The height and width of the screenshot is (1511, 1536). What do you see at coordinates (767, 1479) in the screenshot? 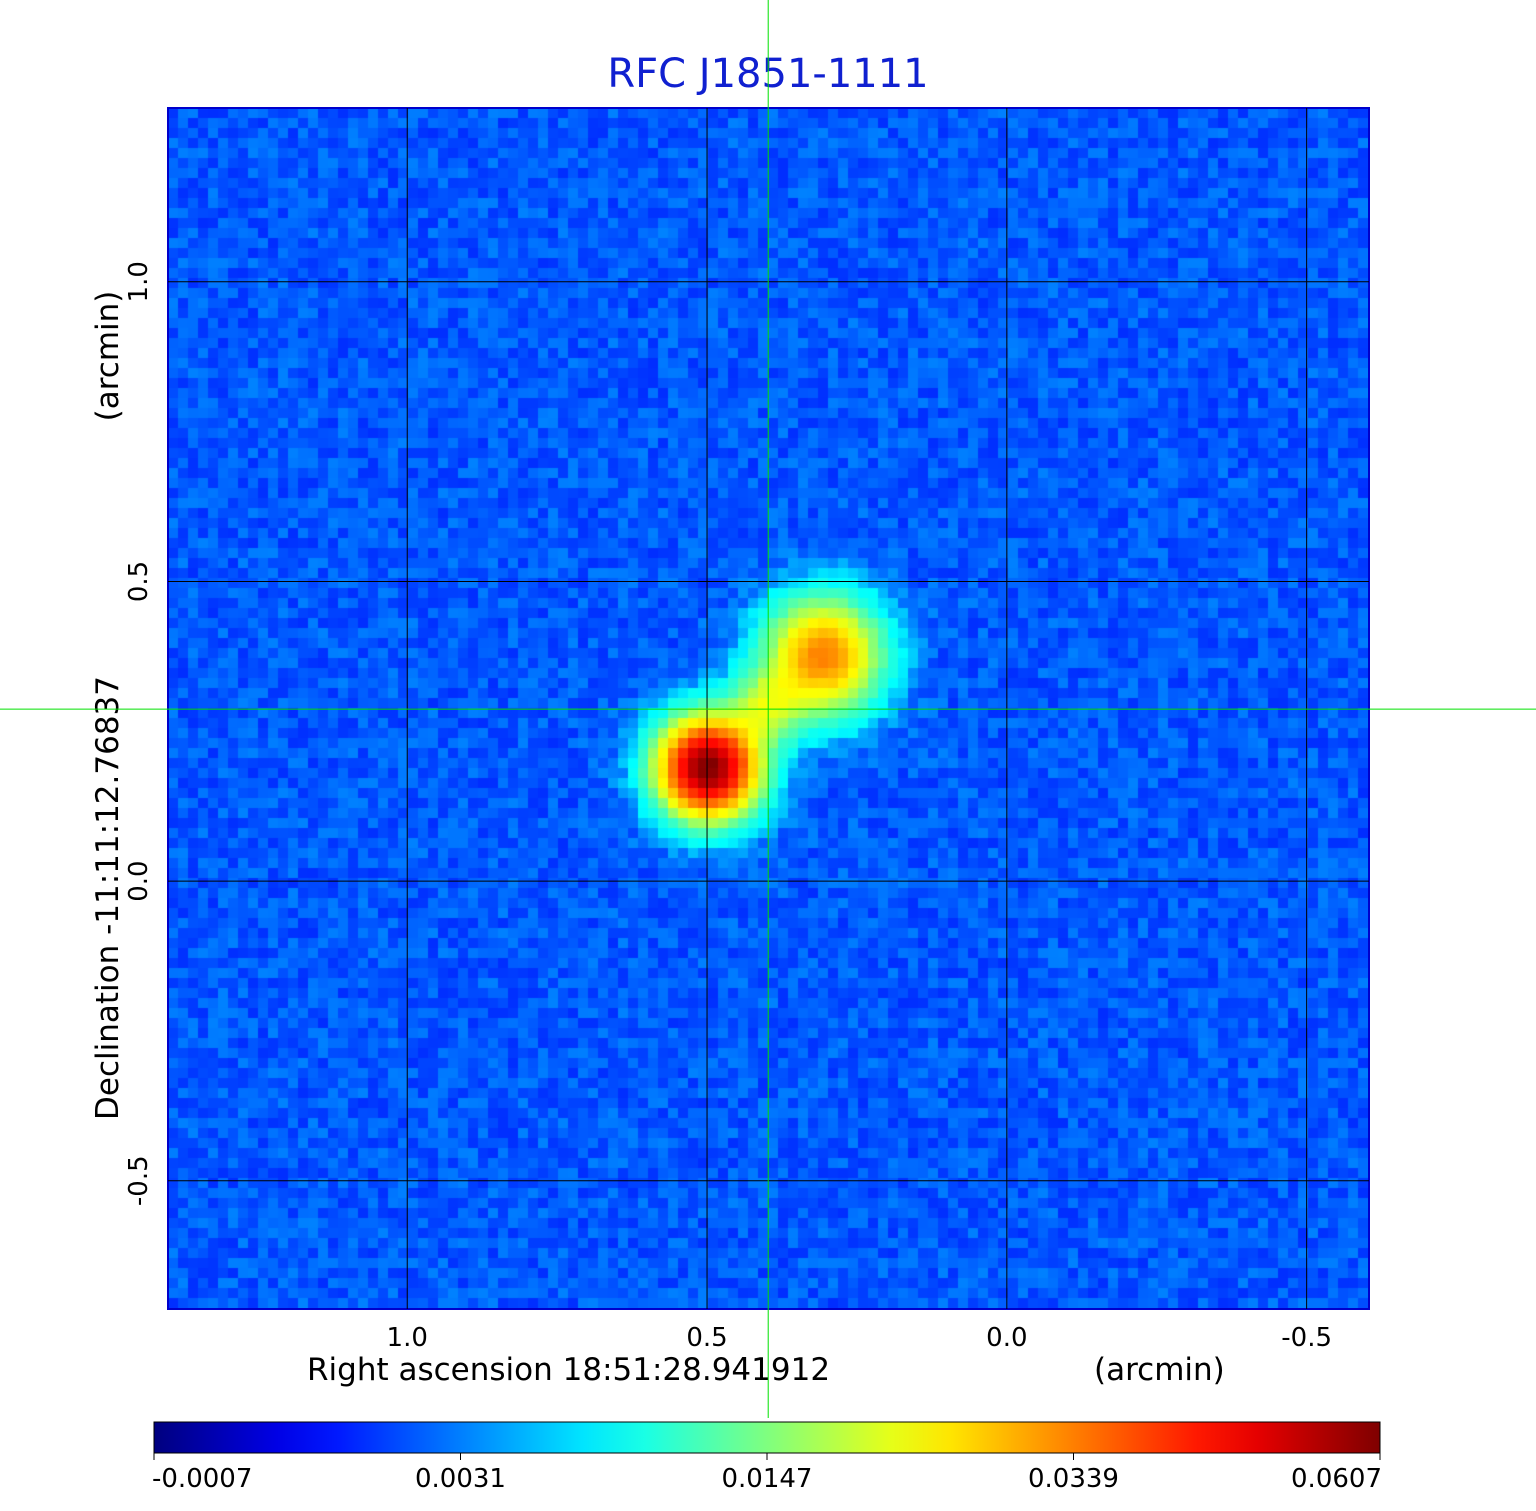
I see `colorbar-tick-label: 0.0147` at bounding box center [767, 1479].